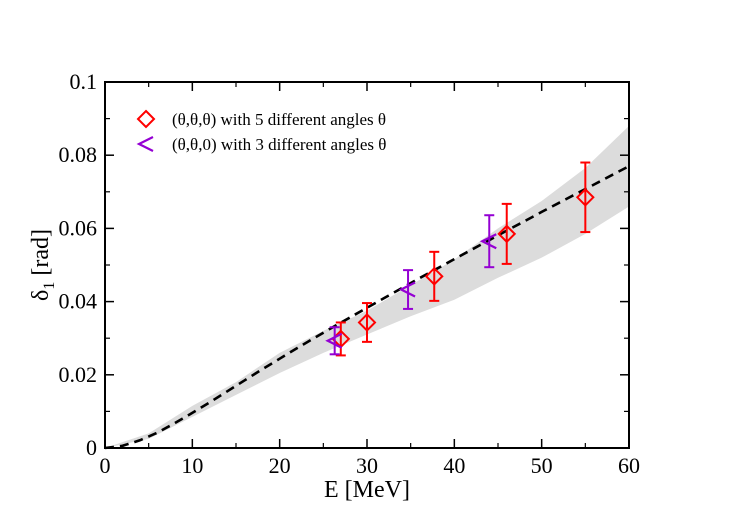 The width and height of the screenshot is (747, 528). What do you see at coordinates (41, 252) in the screenshot?
I see `y-axis-title-unit: [rad]` at bounding box center [41, 252].